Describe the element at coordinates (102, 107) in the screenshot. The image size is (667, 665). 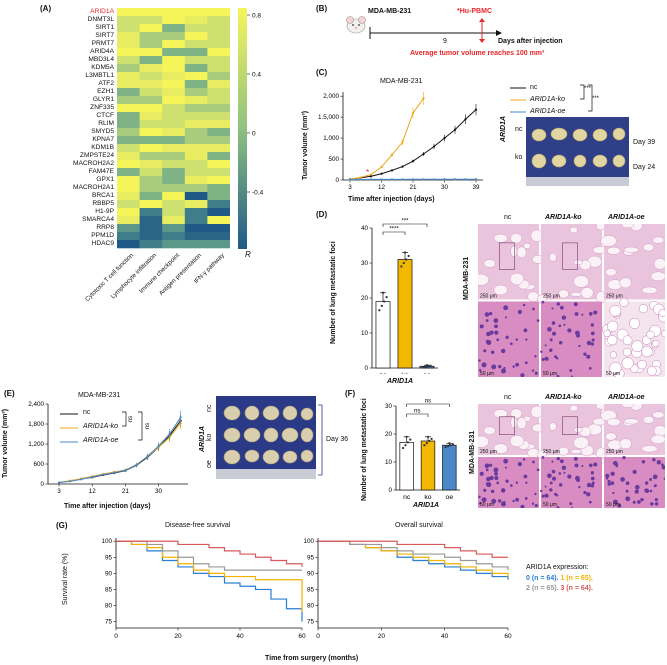
I see `heatmap-row-label: ZNF335` at that location.